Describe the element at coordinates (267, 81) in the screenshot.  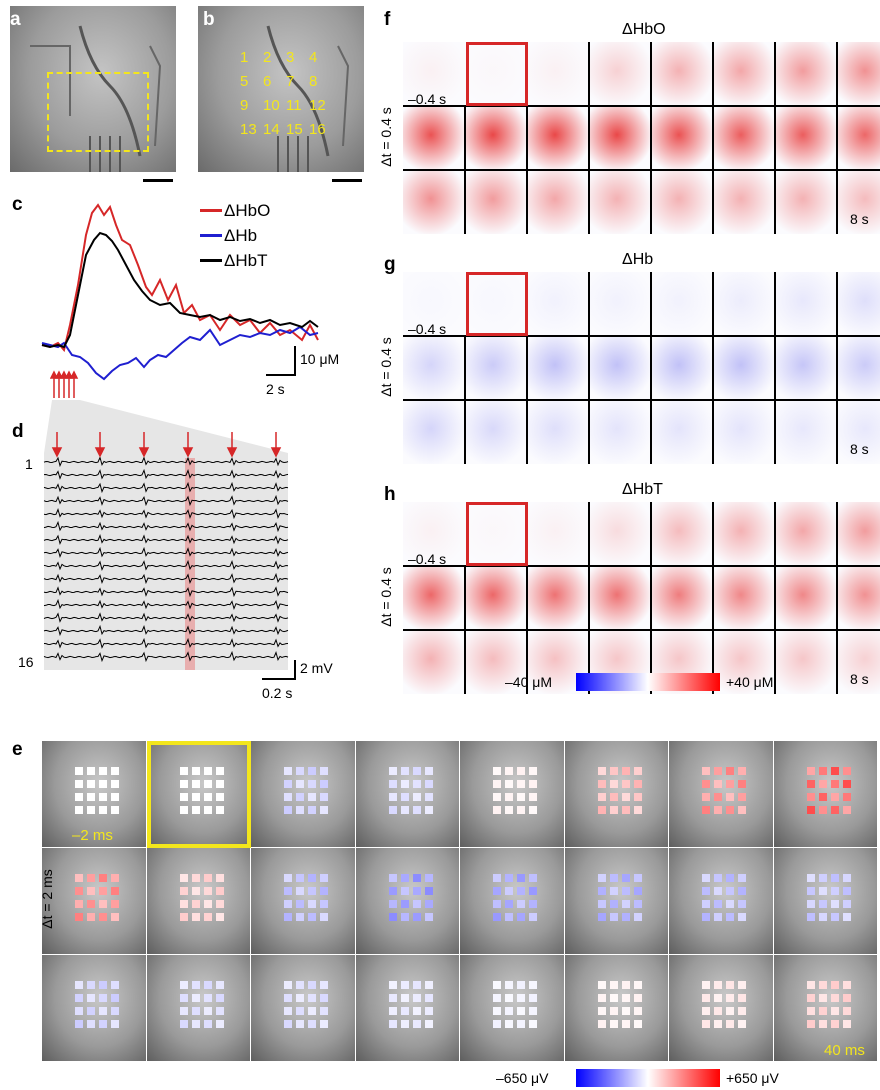
I see `electrode-number: 6` at that location.